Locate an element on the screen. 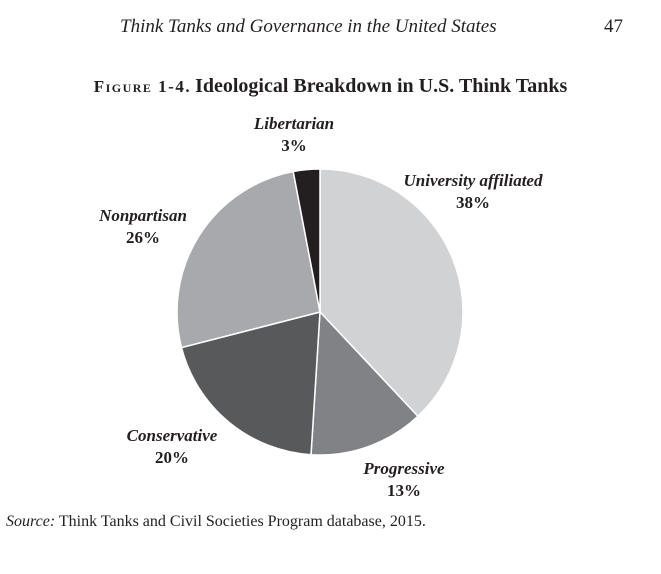 The image size is (661, 574). pie-slice-conservative is located at coordinates (250, 383).